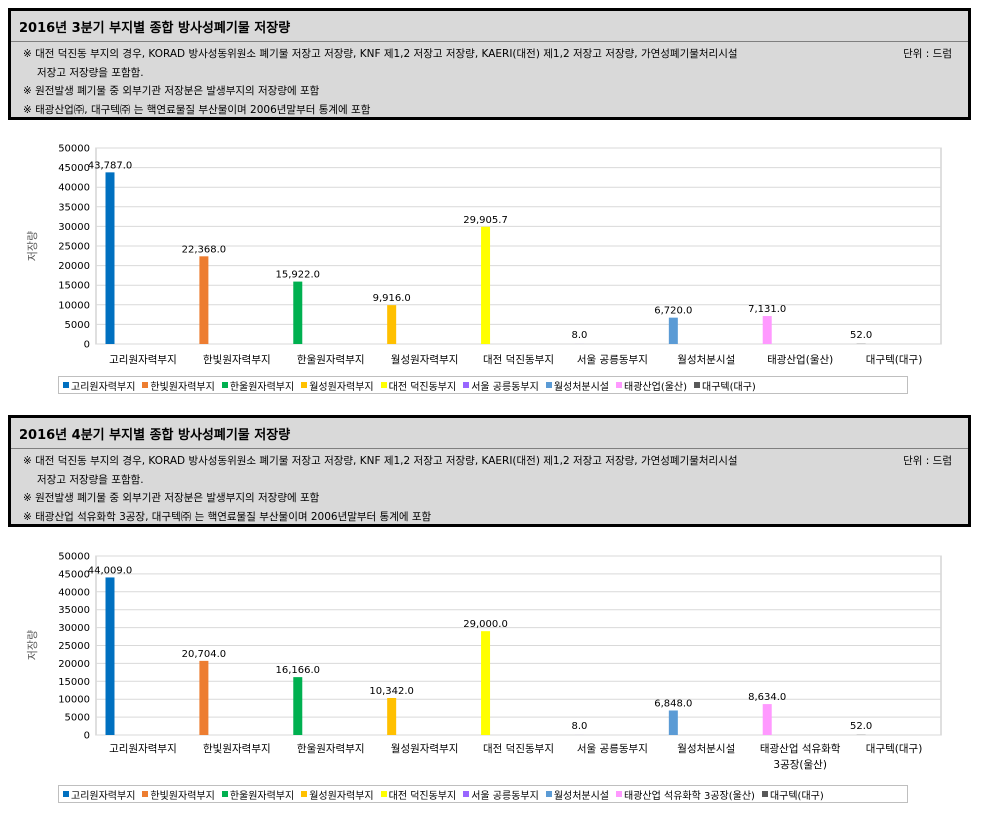 This screenshot has height=818, width=981. Describe the element at coordinates (489, 433) in the screenshot. I see `panel-title: 2016년 4분기 부지별 종합 방사성폐기물 저장량` at that location.